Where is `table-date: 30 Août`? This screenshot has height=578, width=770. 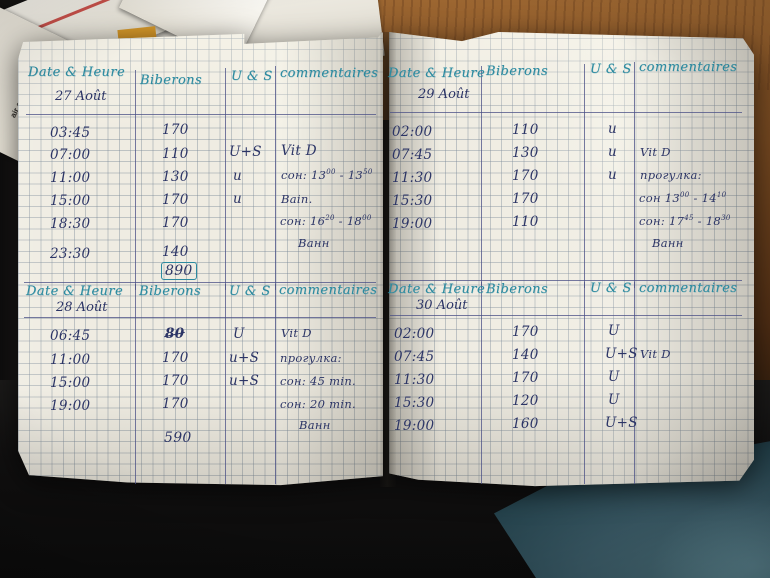
table-date: 30 Août is located at coordinates (442, 305).